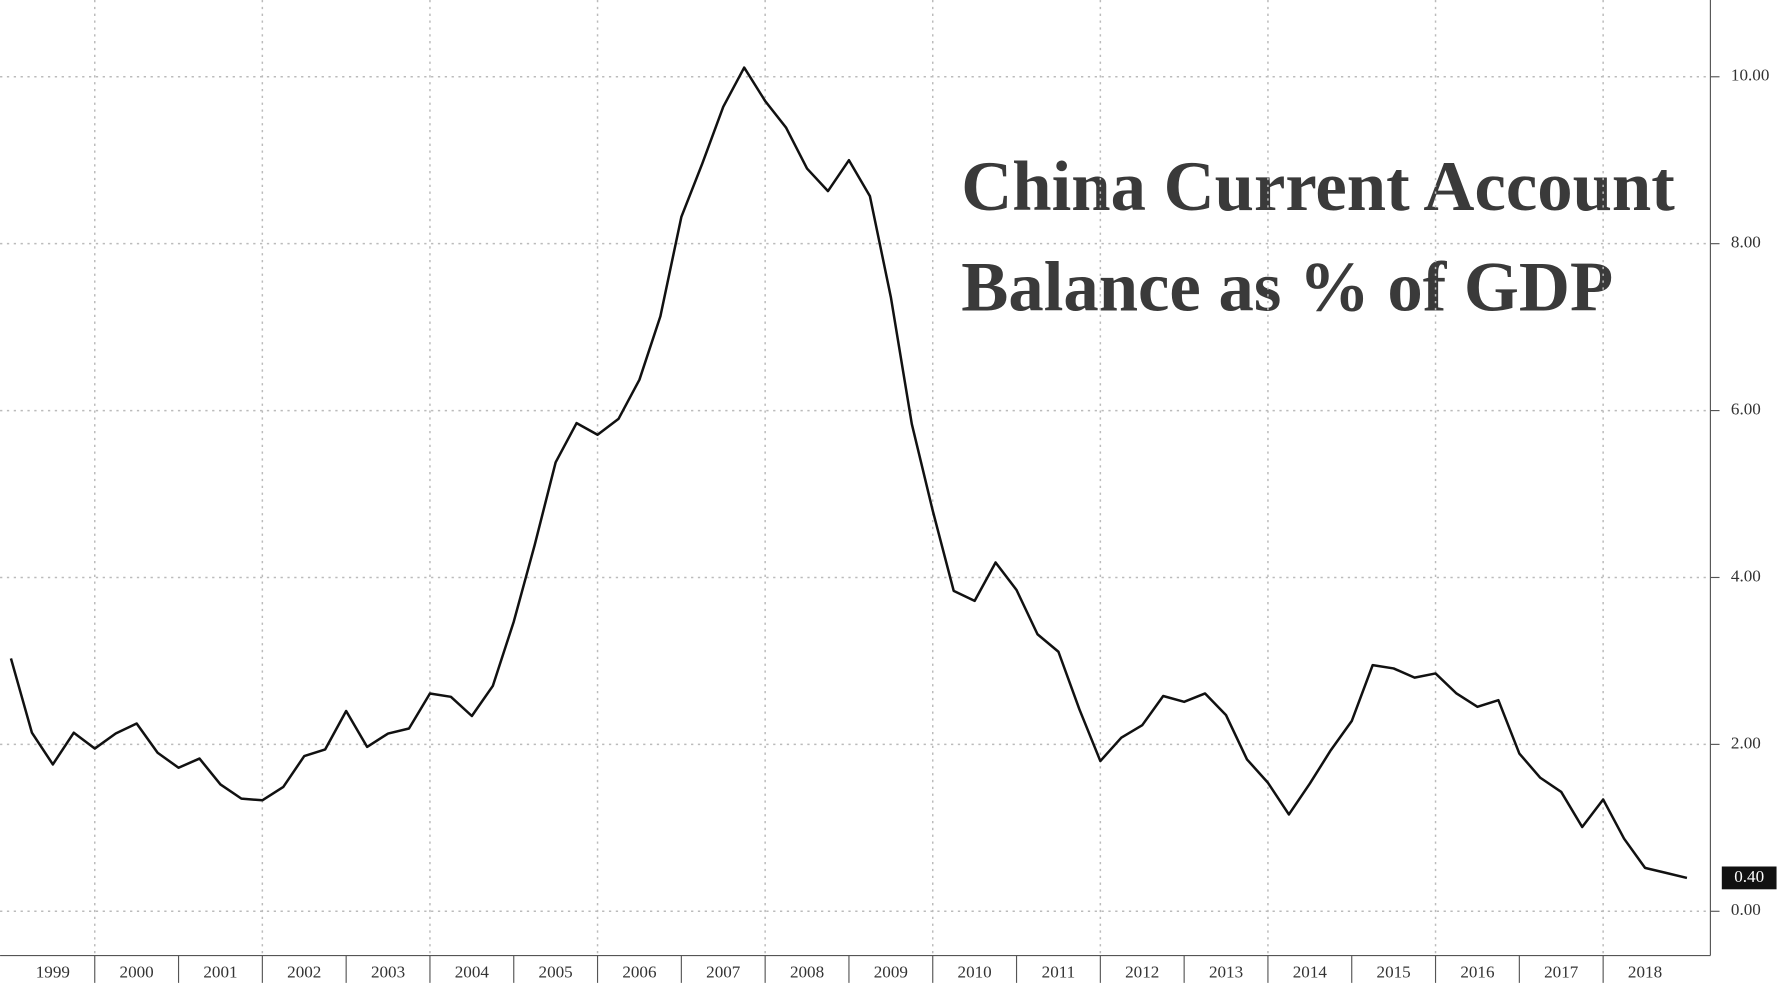  I want to click on chart-title: China Current Account, so click(1318, 187).